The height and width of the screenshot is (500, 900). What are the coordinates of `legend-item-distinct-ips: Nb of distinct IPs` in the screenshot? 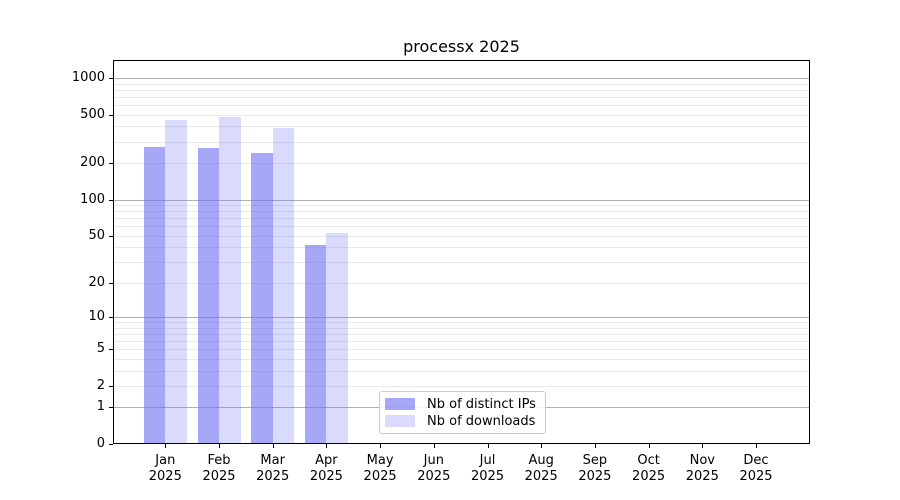 It's located at (462, 404).